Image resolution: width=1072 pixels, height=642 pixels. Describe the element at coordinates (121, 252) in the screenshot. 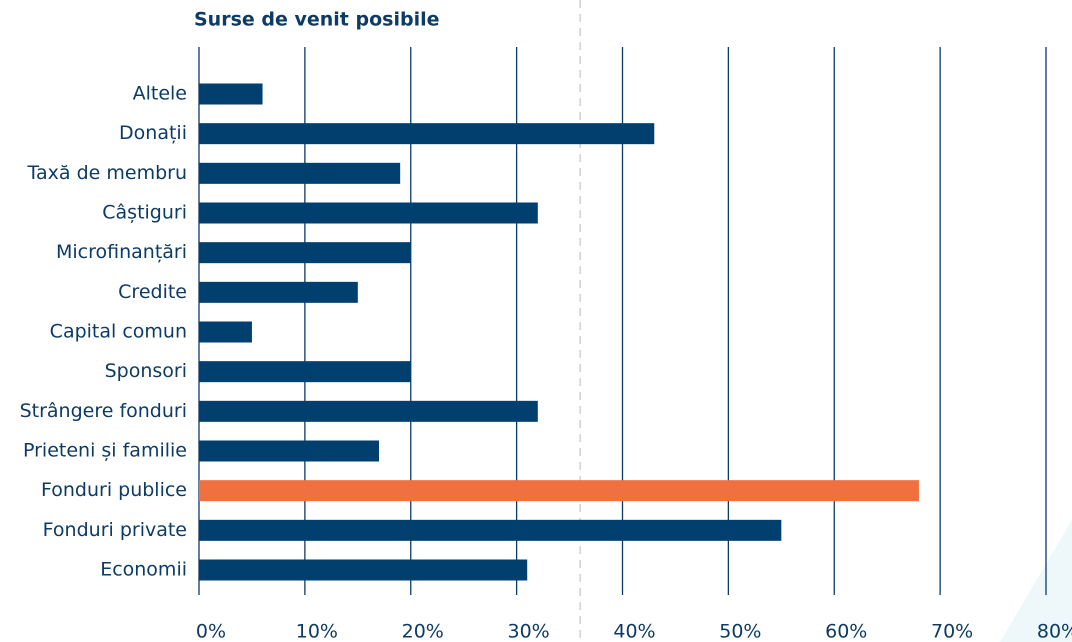

I see `y-tick-label: Microfinanțări` at that location.